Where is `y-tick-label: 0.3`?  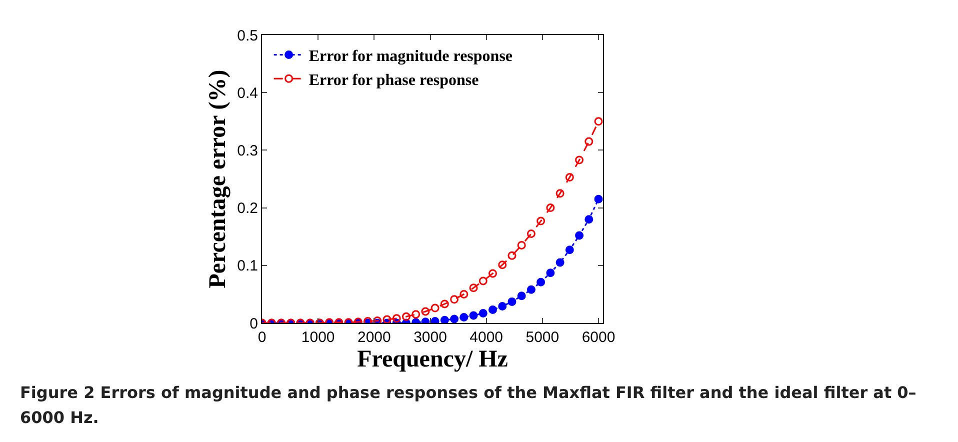
y-tick-label: 0.3 is located at coordinates (247, 151).